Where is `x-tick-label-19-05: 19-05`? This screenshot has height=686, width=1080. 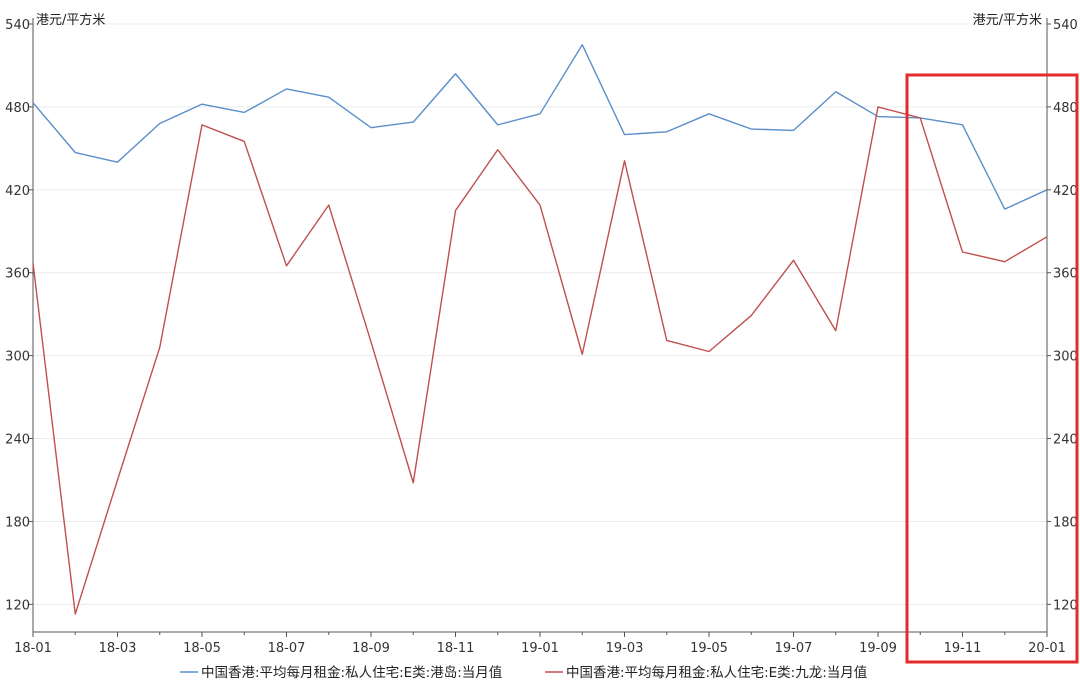 x-tick-label-19-05: 19-05 is located at coordinates (709, 648).